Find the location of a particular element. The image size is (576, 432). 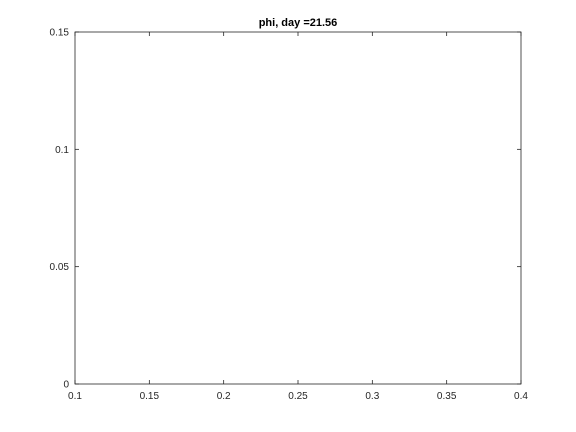

y-tick-label: 0.15 is located at coordinates (60, 33).